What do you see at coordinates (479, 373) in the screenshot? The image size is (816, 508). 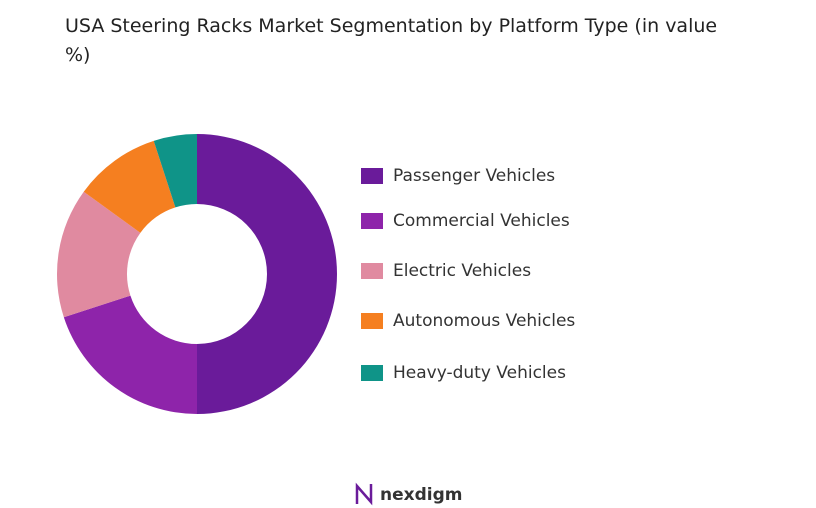 I see `legend-label: Heavy-duty Vehicles` at bounding box center [479, 373].